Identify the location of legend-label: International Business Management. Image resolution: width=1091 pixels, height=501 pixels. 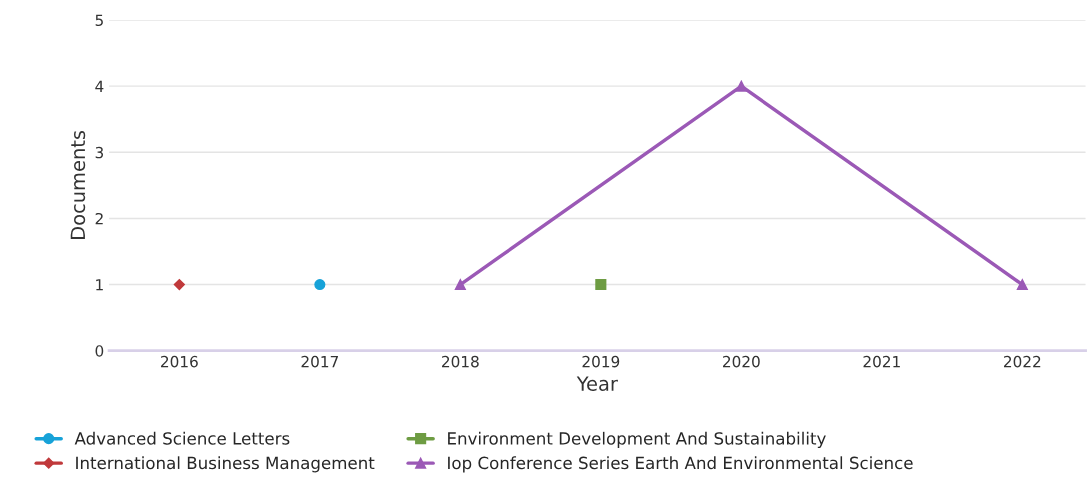
(225, 464).